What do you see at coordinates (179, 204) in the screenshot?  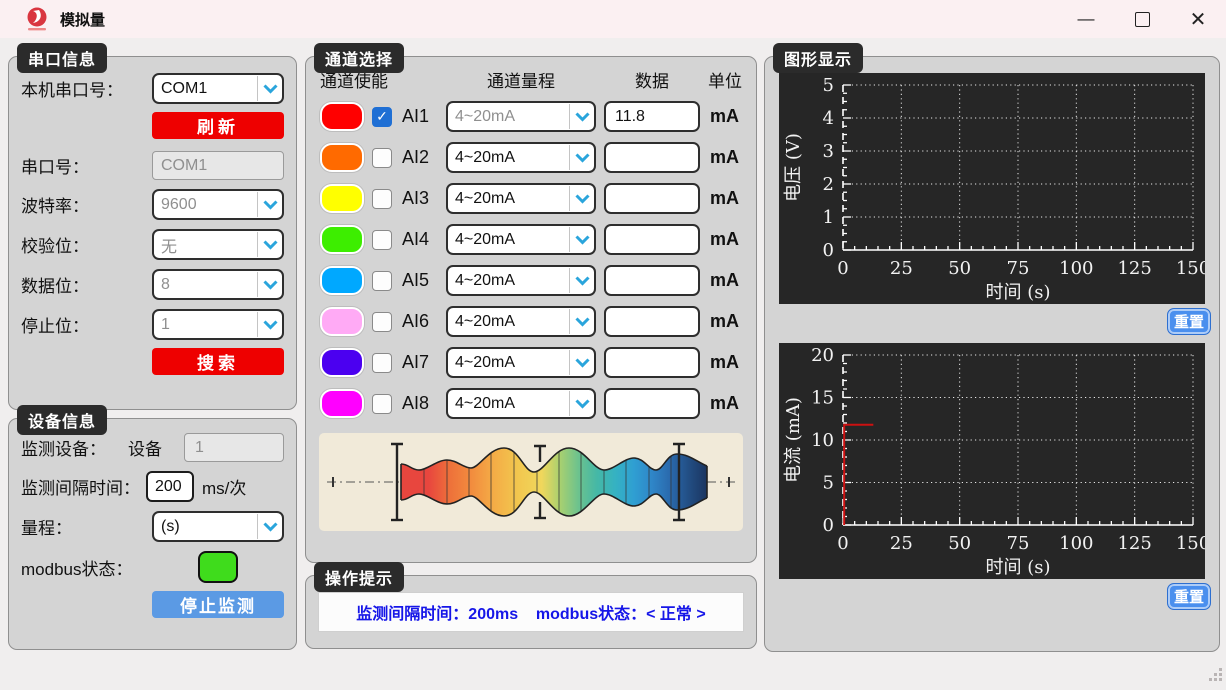 I see `baudrate-value: 9600` at bounding box center [179, 204].